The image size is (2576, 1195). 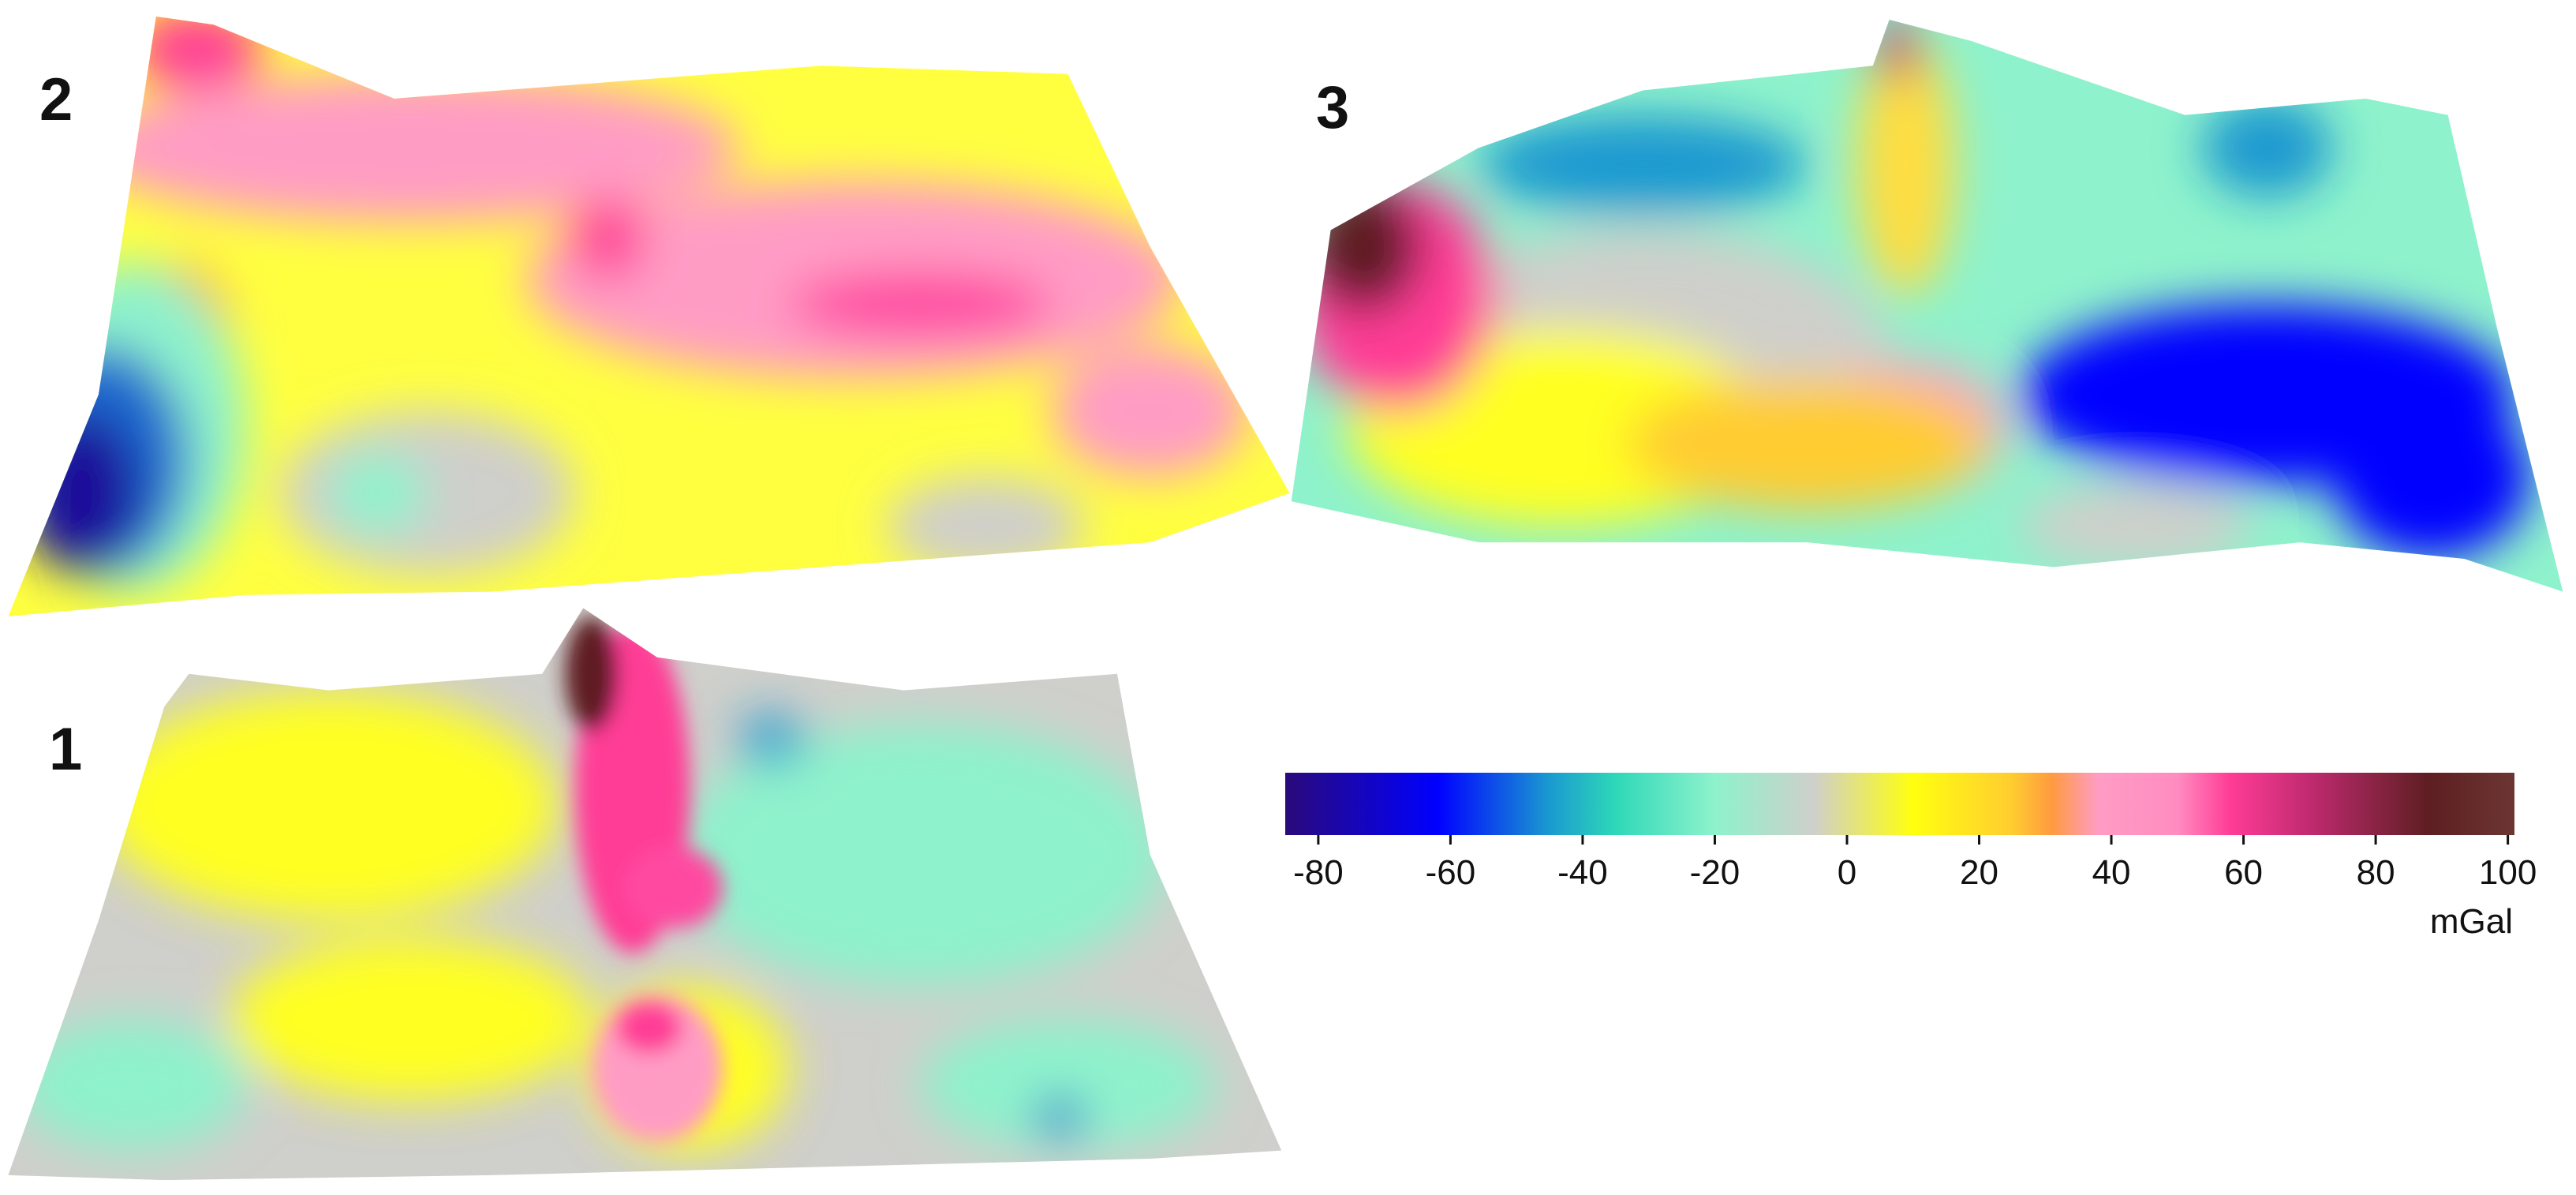 I want to click on tick-label: 20, so click(x=1979, y=872).